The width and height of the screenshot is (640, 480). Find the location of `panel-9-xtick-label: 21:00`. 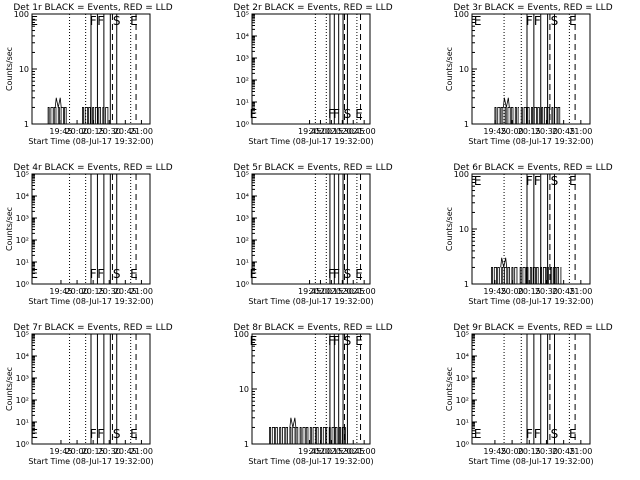

panel-9-xtick-label: 21:00 is located at coordinates (580, 451).